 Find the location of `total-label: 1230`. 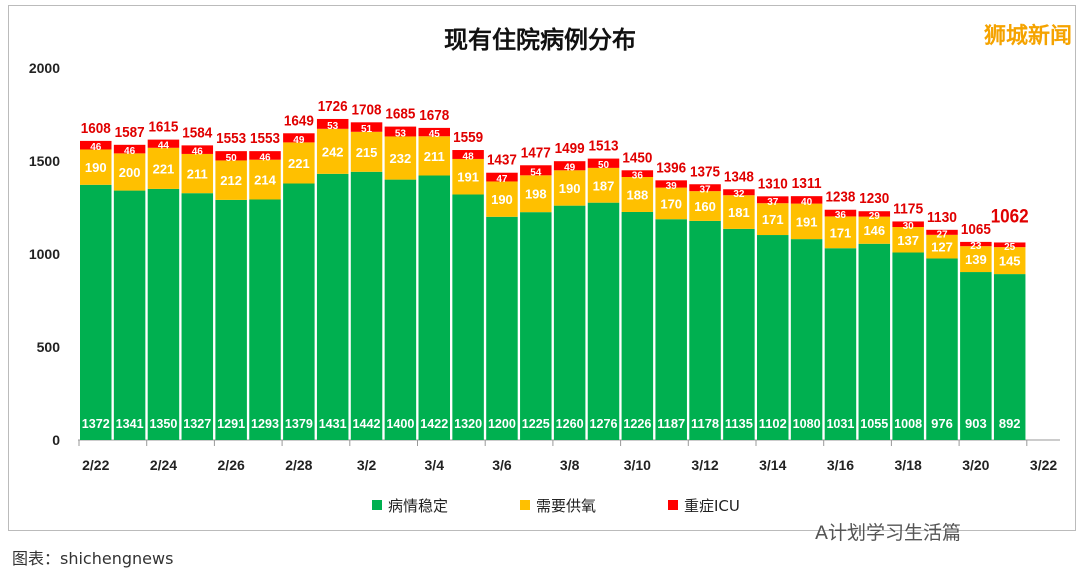

total-label: 1230 is located at coordinates (874, 198).